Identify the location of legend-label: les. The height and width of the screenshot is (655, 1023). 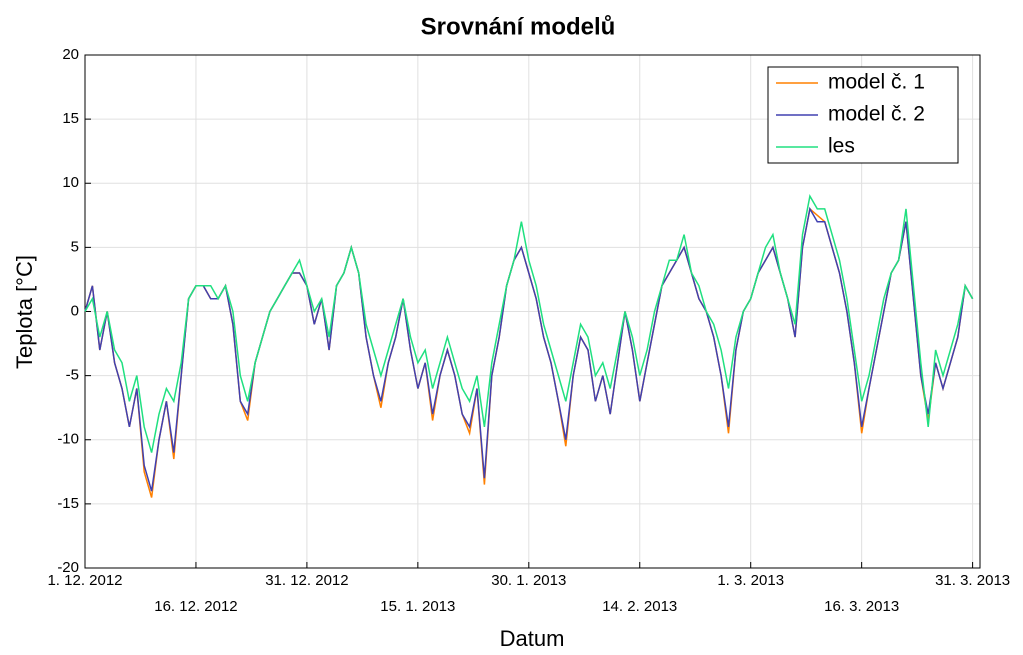
(841, 146).